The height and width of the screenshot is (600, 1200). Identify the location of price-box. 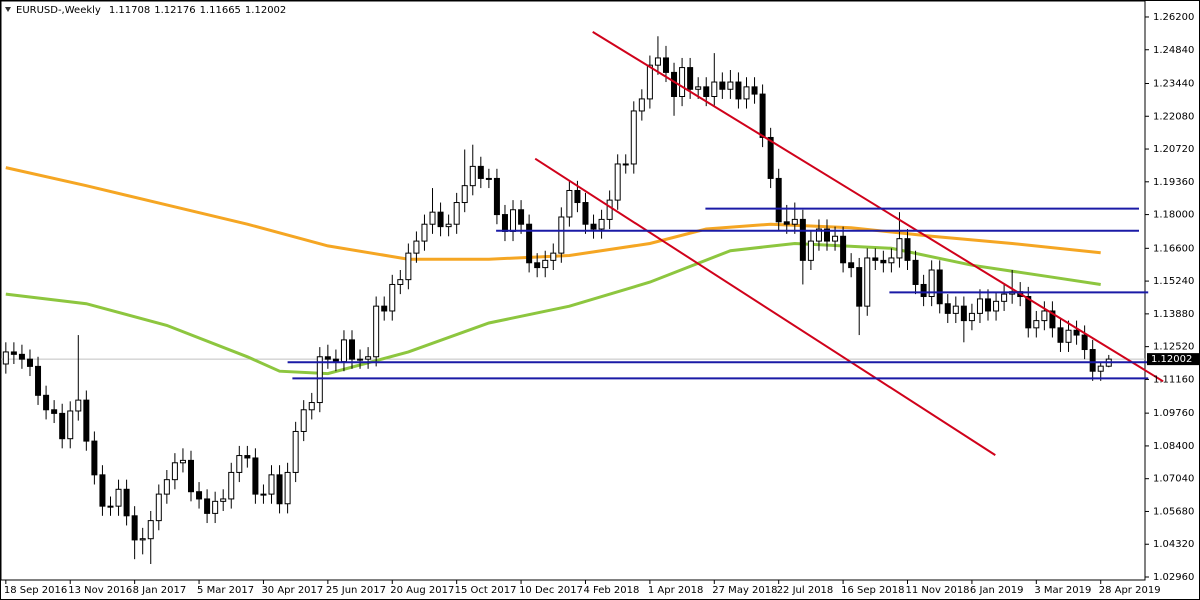
(1173, 359).